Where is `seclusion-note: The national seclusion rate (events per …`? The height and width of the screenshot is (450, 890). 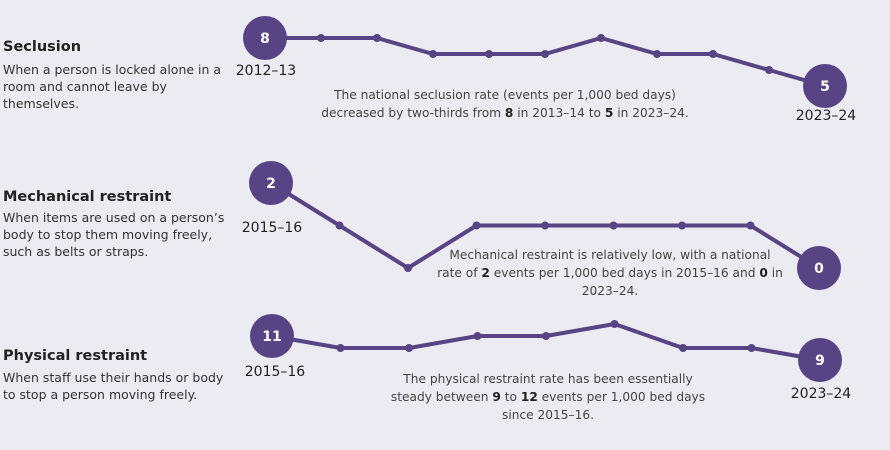 seclusion-note: The national seclusion rate (events per … is located at coordinates (505, 104).